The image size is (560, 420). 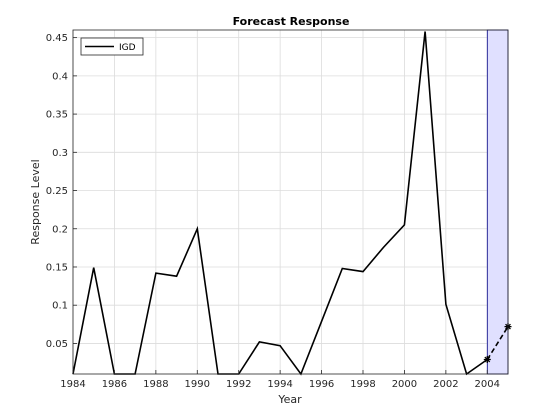 I want to click on x-tick-label: 1996, so click(x=321, y=384).